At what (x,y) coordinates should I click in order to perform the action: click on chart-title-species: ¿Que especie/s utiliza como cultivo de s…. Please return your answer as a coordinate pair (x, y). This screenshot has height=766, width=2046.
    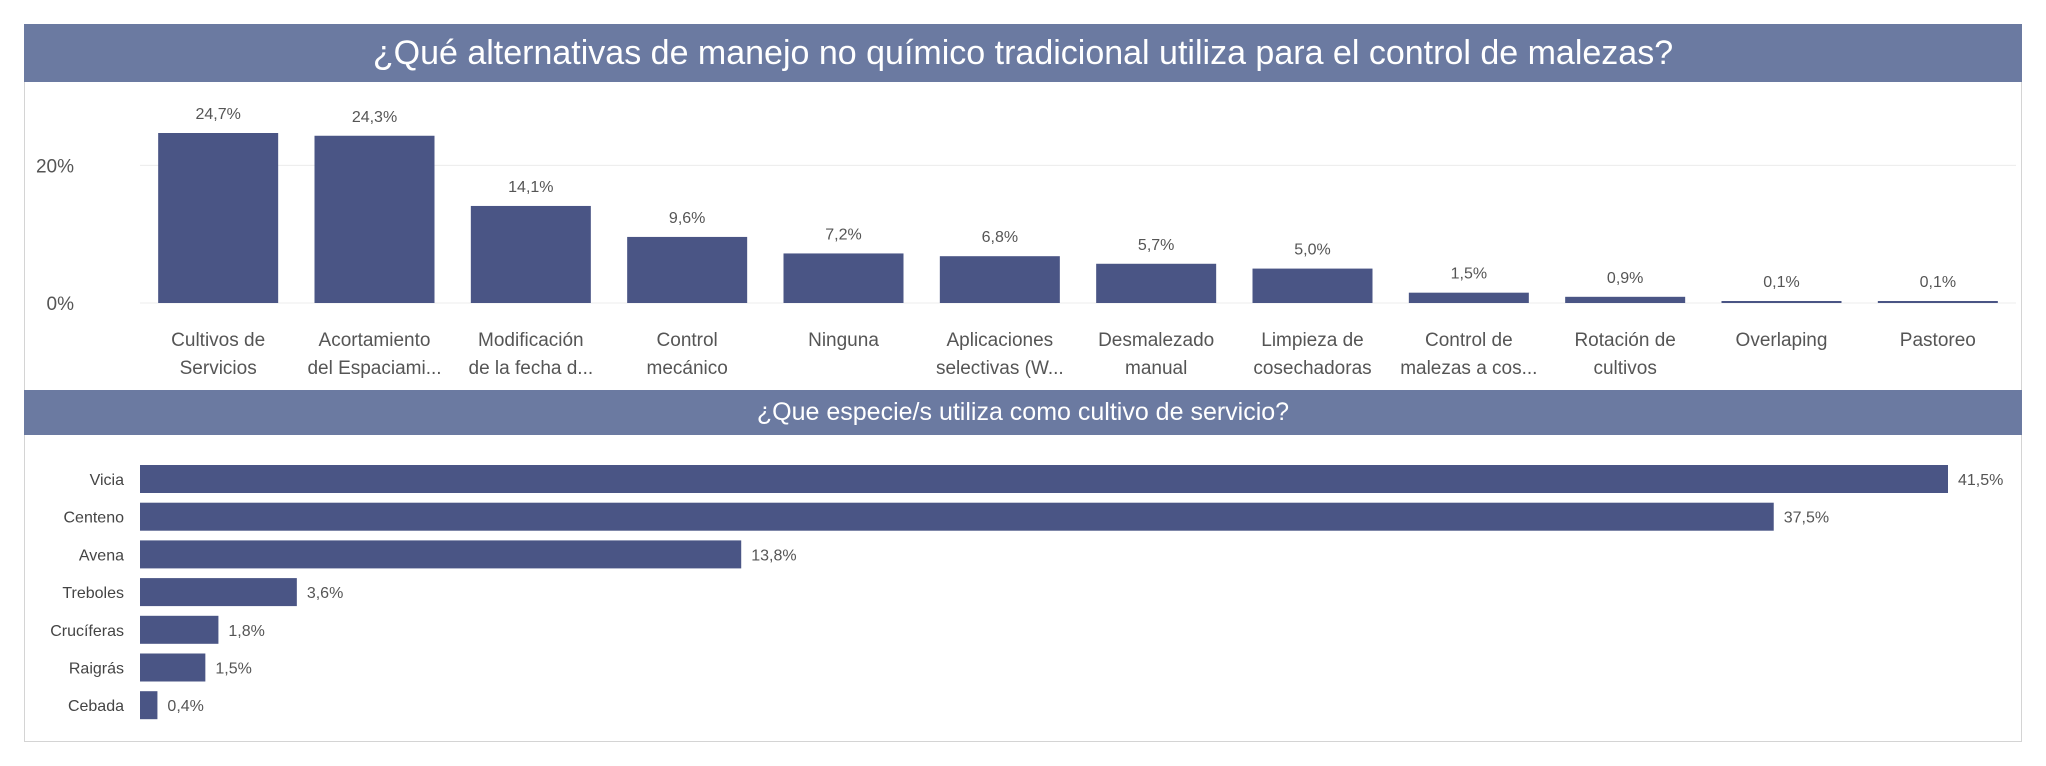
    Looking at the image, I should click on (1023, 412).